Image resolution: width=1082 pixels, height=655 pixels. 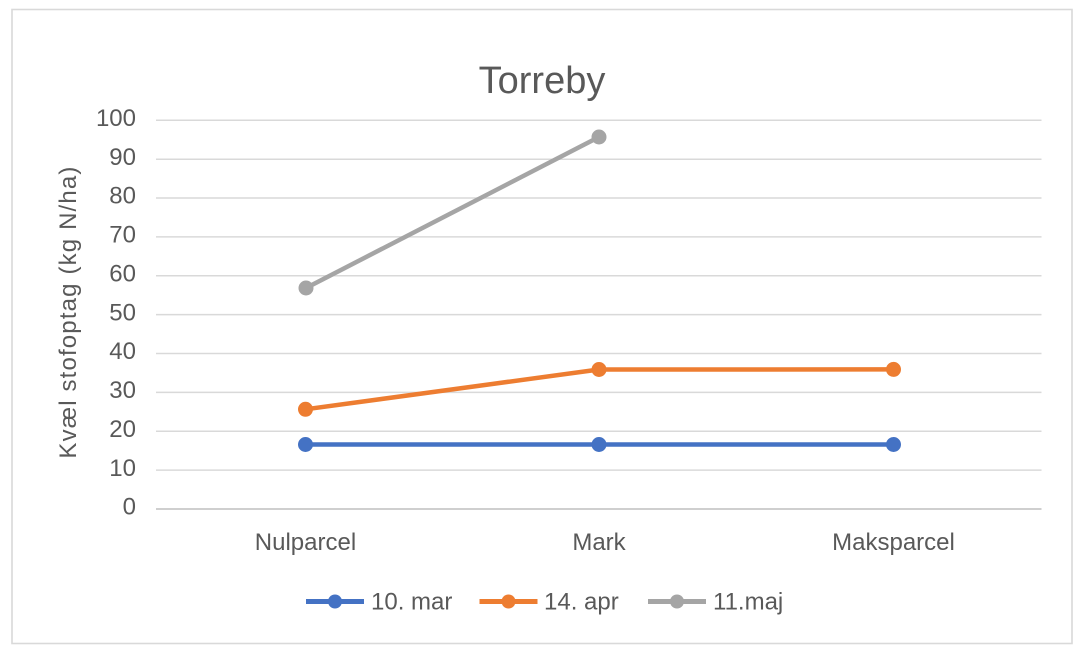 What do you see at coordinates (893, 542) in the screenshot?
I see `svg-text: Maksparcel` at bounding box center [893, 542].